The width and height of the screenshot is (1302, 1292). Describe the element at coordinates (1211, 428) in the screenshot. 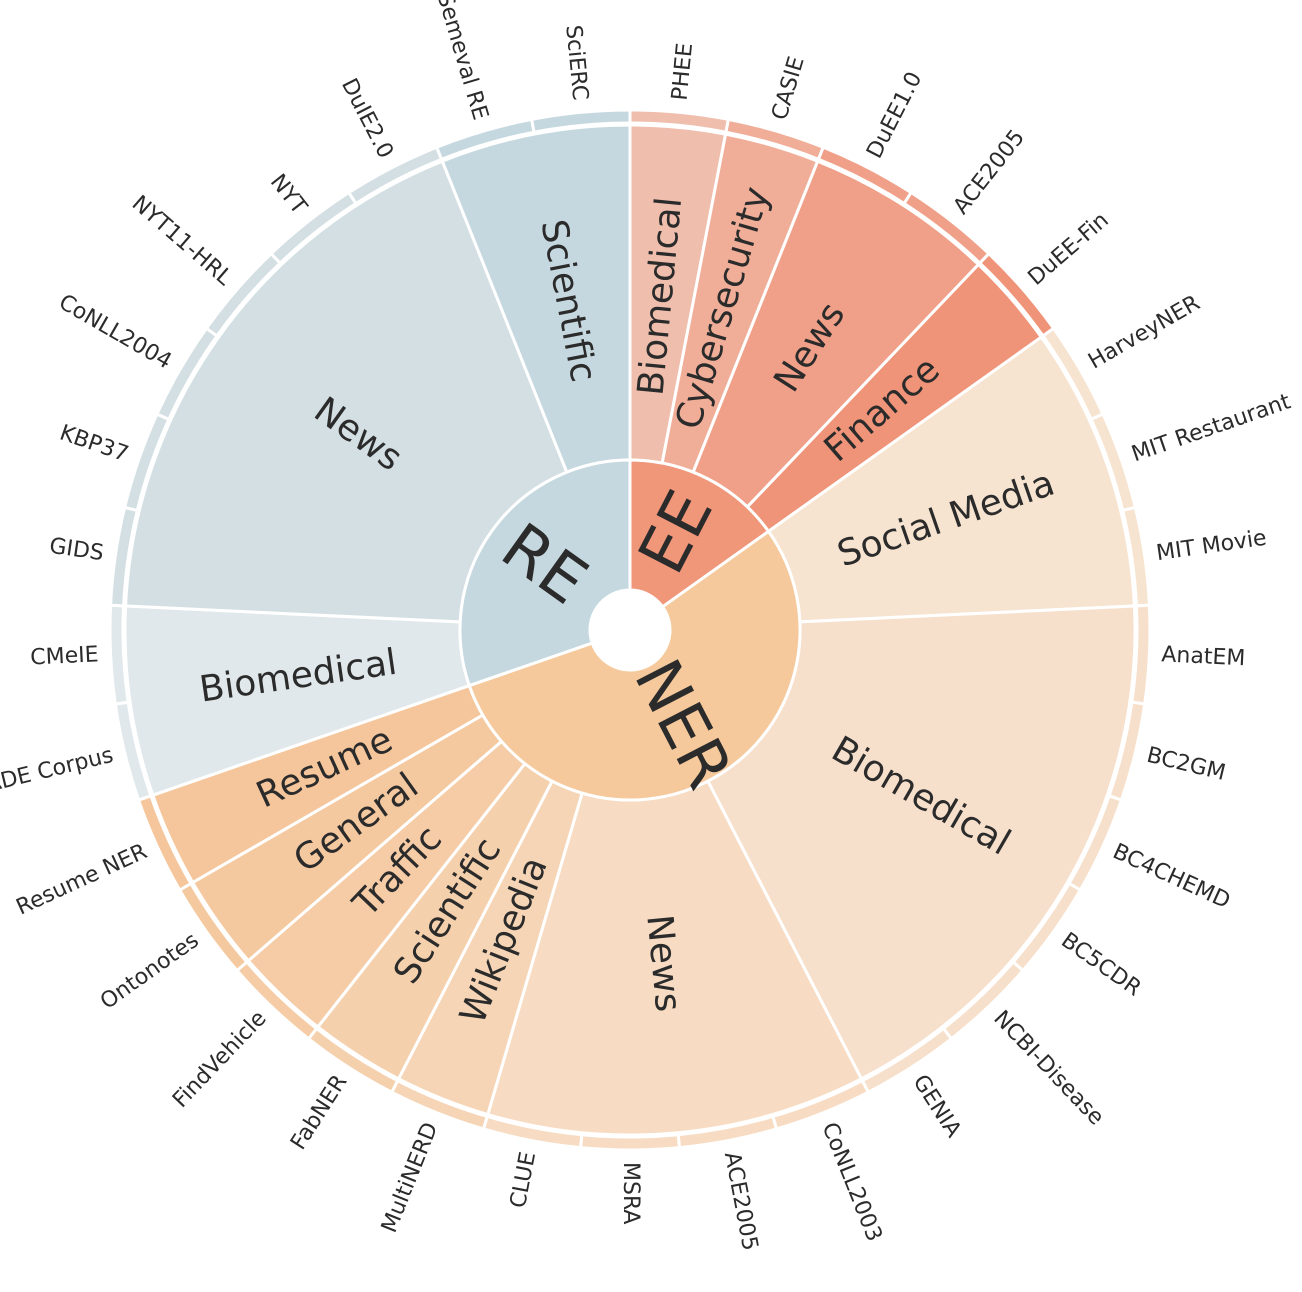

I see `dataset-label: MIT Restaurant` at that location.